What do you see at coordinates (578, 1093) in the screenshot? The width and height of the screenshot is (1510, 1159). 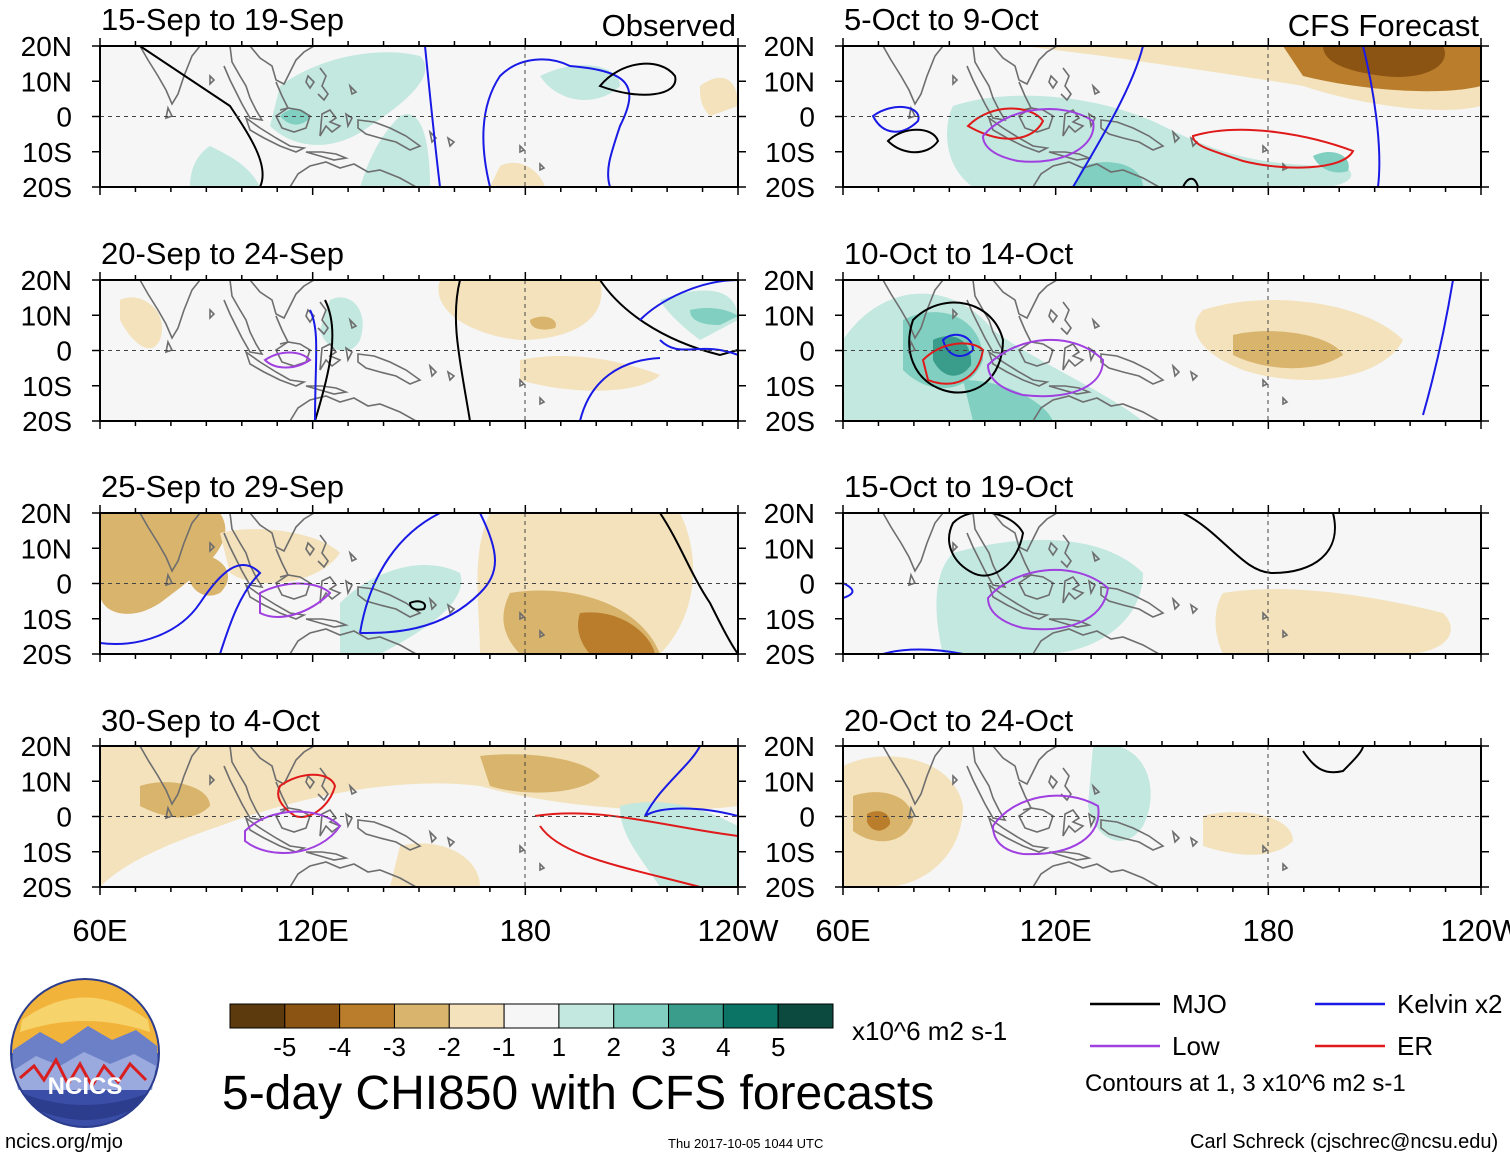 I see `figure-title: 5-day CHI850 with CFS forecasts` at bounding box center [578, 1093].